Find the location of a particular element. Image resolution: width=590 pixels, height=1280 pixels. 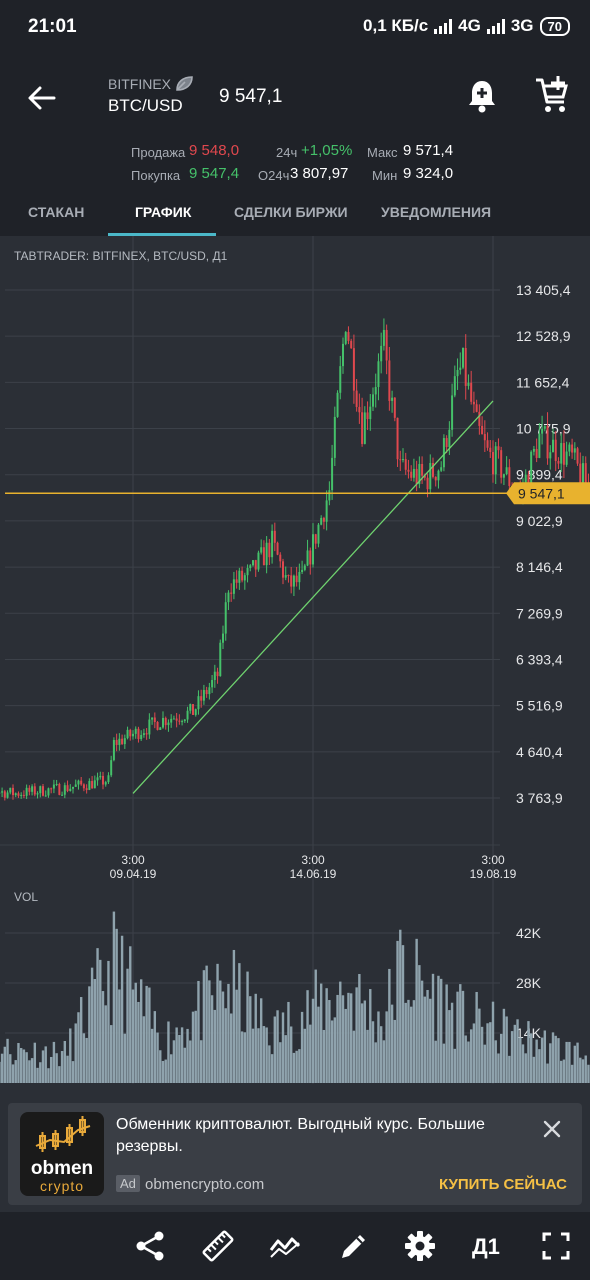

tab-trades: СДЕЛКИ БИРЖИ is located at coordinates (291, 212).